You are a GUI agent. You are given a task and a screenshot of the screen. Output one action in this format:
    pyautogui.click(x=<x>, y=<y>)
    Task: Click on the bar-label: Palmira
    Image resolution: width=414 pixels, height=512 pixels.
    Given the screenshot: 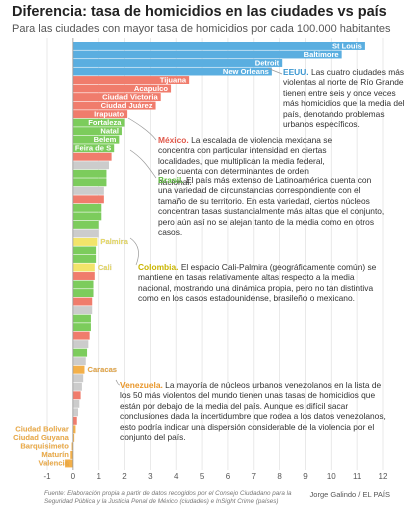 What is the action you would take?
    pyautogui.click(x=114, y=241)
    